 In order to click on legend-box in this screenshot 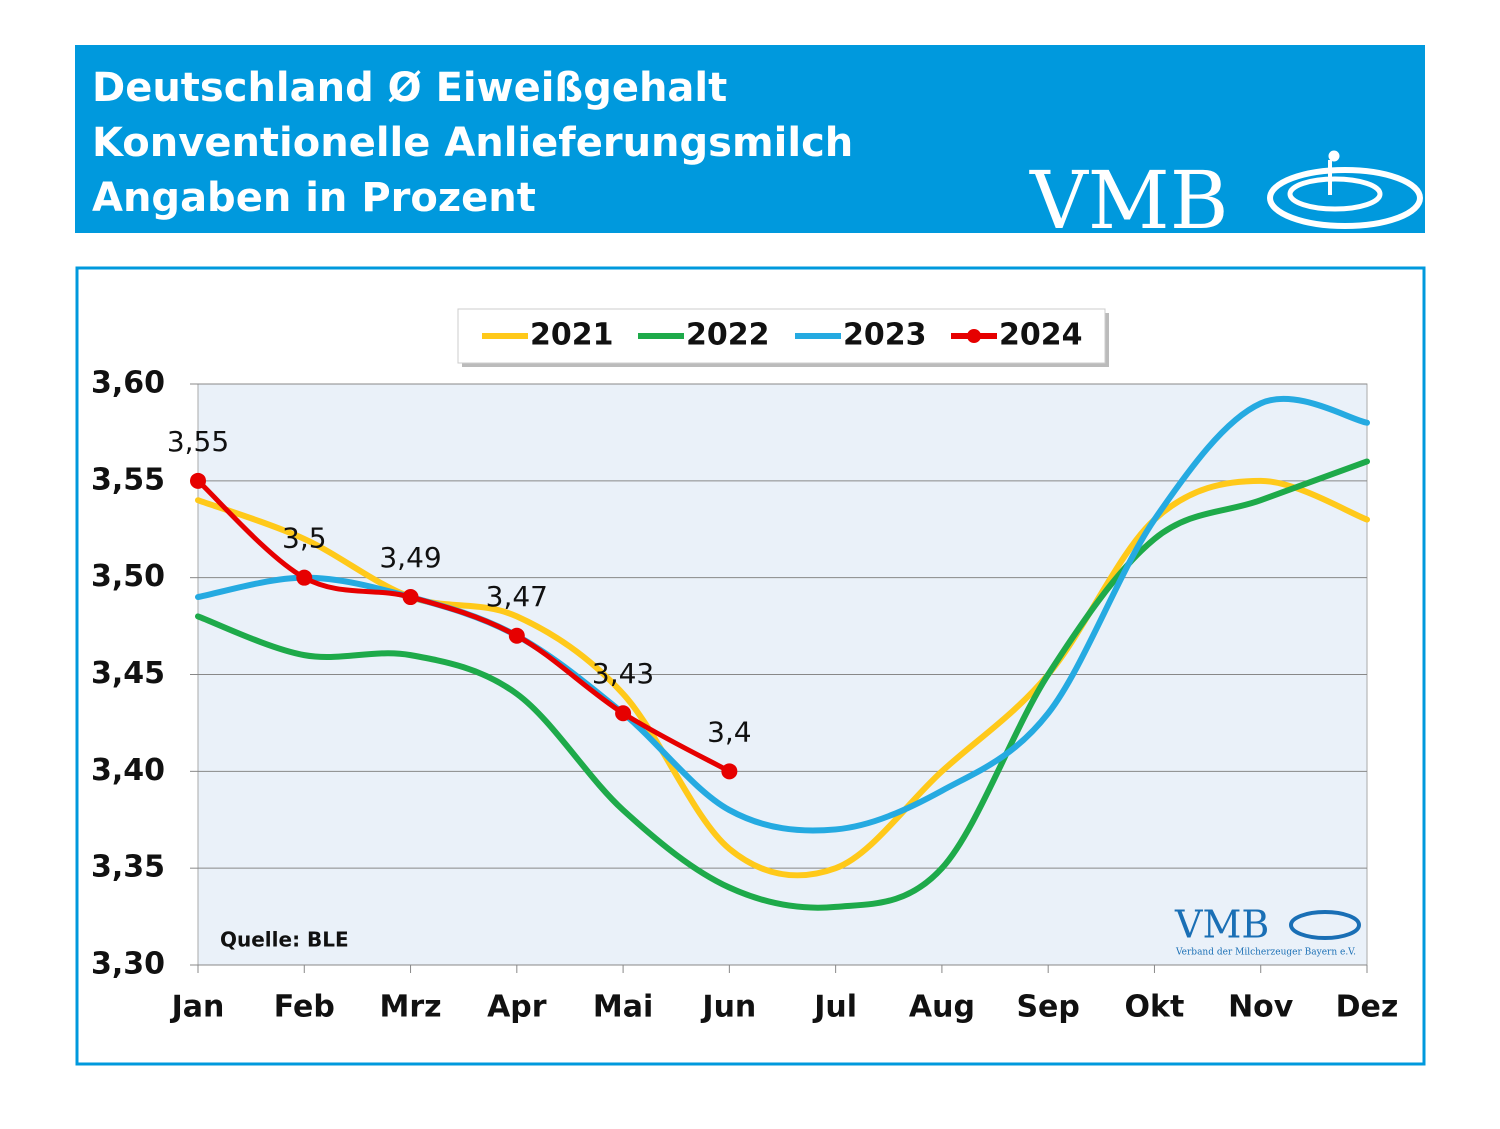, I will do `click(781, 336)`.